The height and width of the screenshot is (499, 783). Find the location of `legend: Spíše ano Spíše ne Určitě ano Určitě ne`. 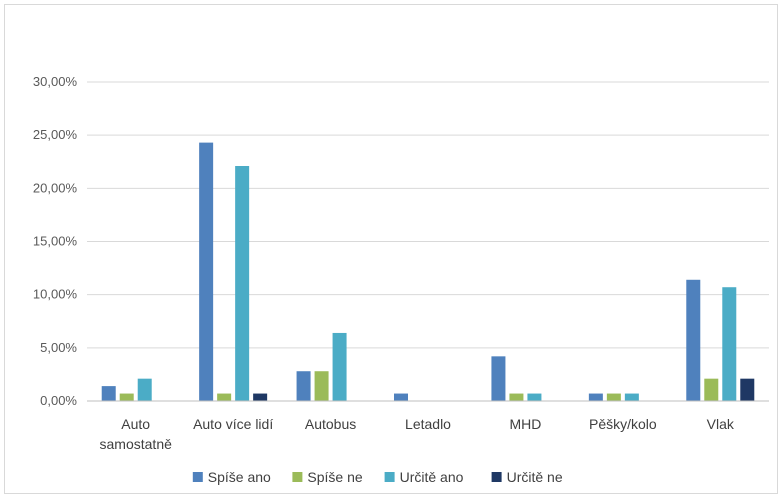

legend: Spíše ano Spíše ne Určitě ano Určitě ne is located at coordinates (377, 477).